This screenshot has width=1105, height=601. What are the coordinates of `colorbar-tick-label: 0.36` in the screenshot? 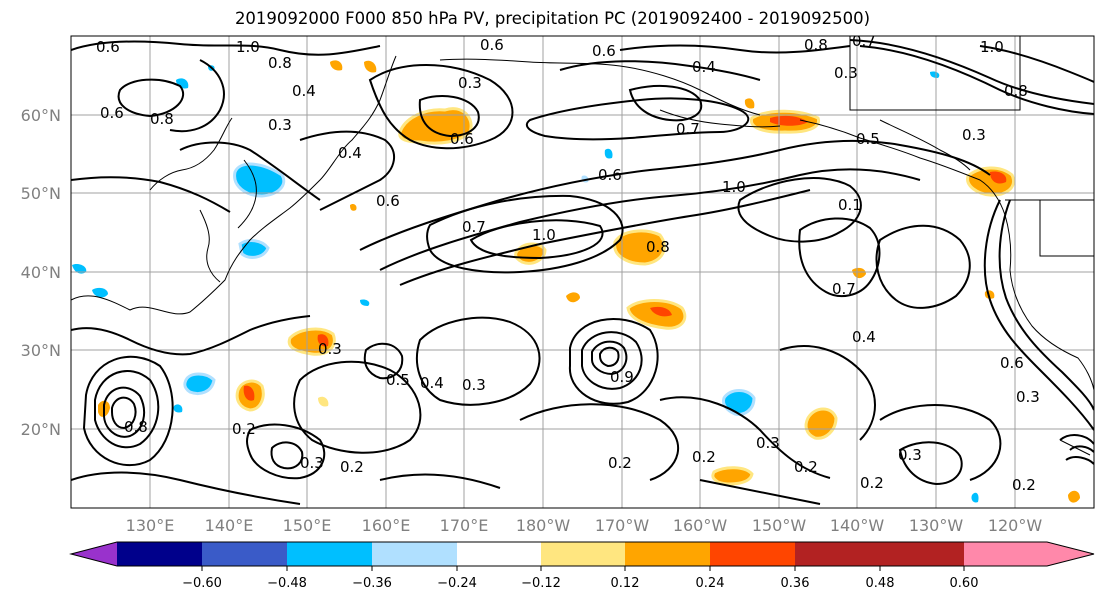 It's located at (795, 583).